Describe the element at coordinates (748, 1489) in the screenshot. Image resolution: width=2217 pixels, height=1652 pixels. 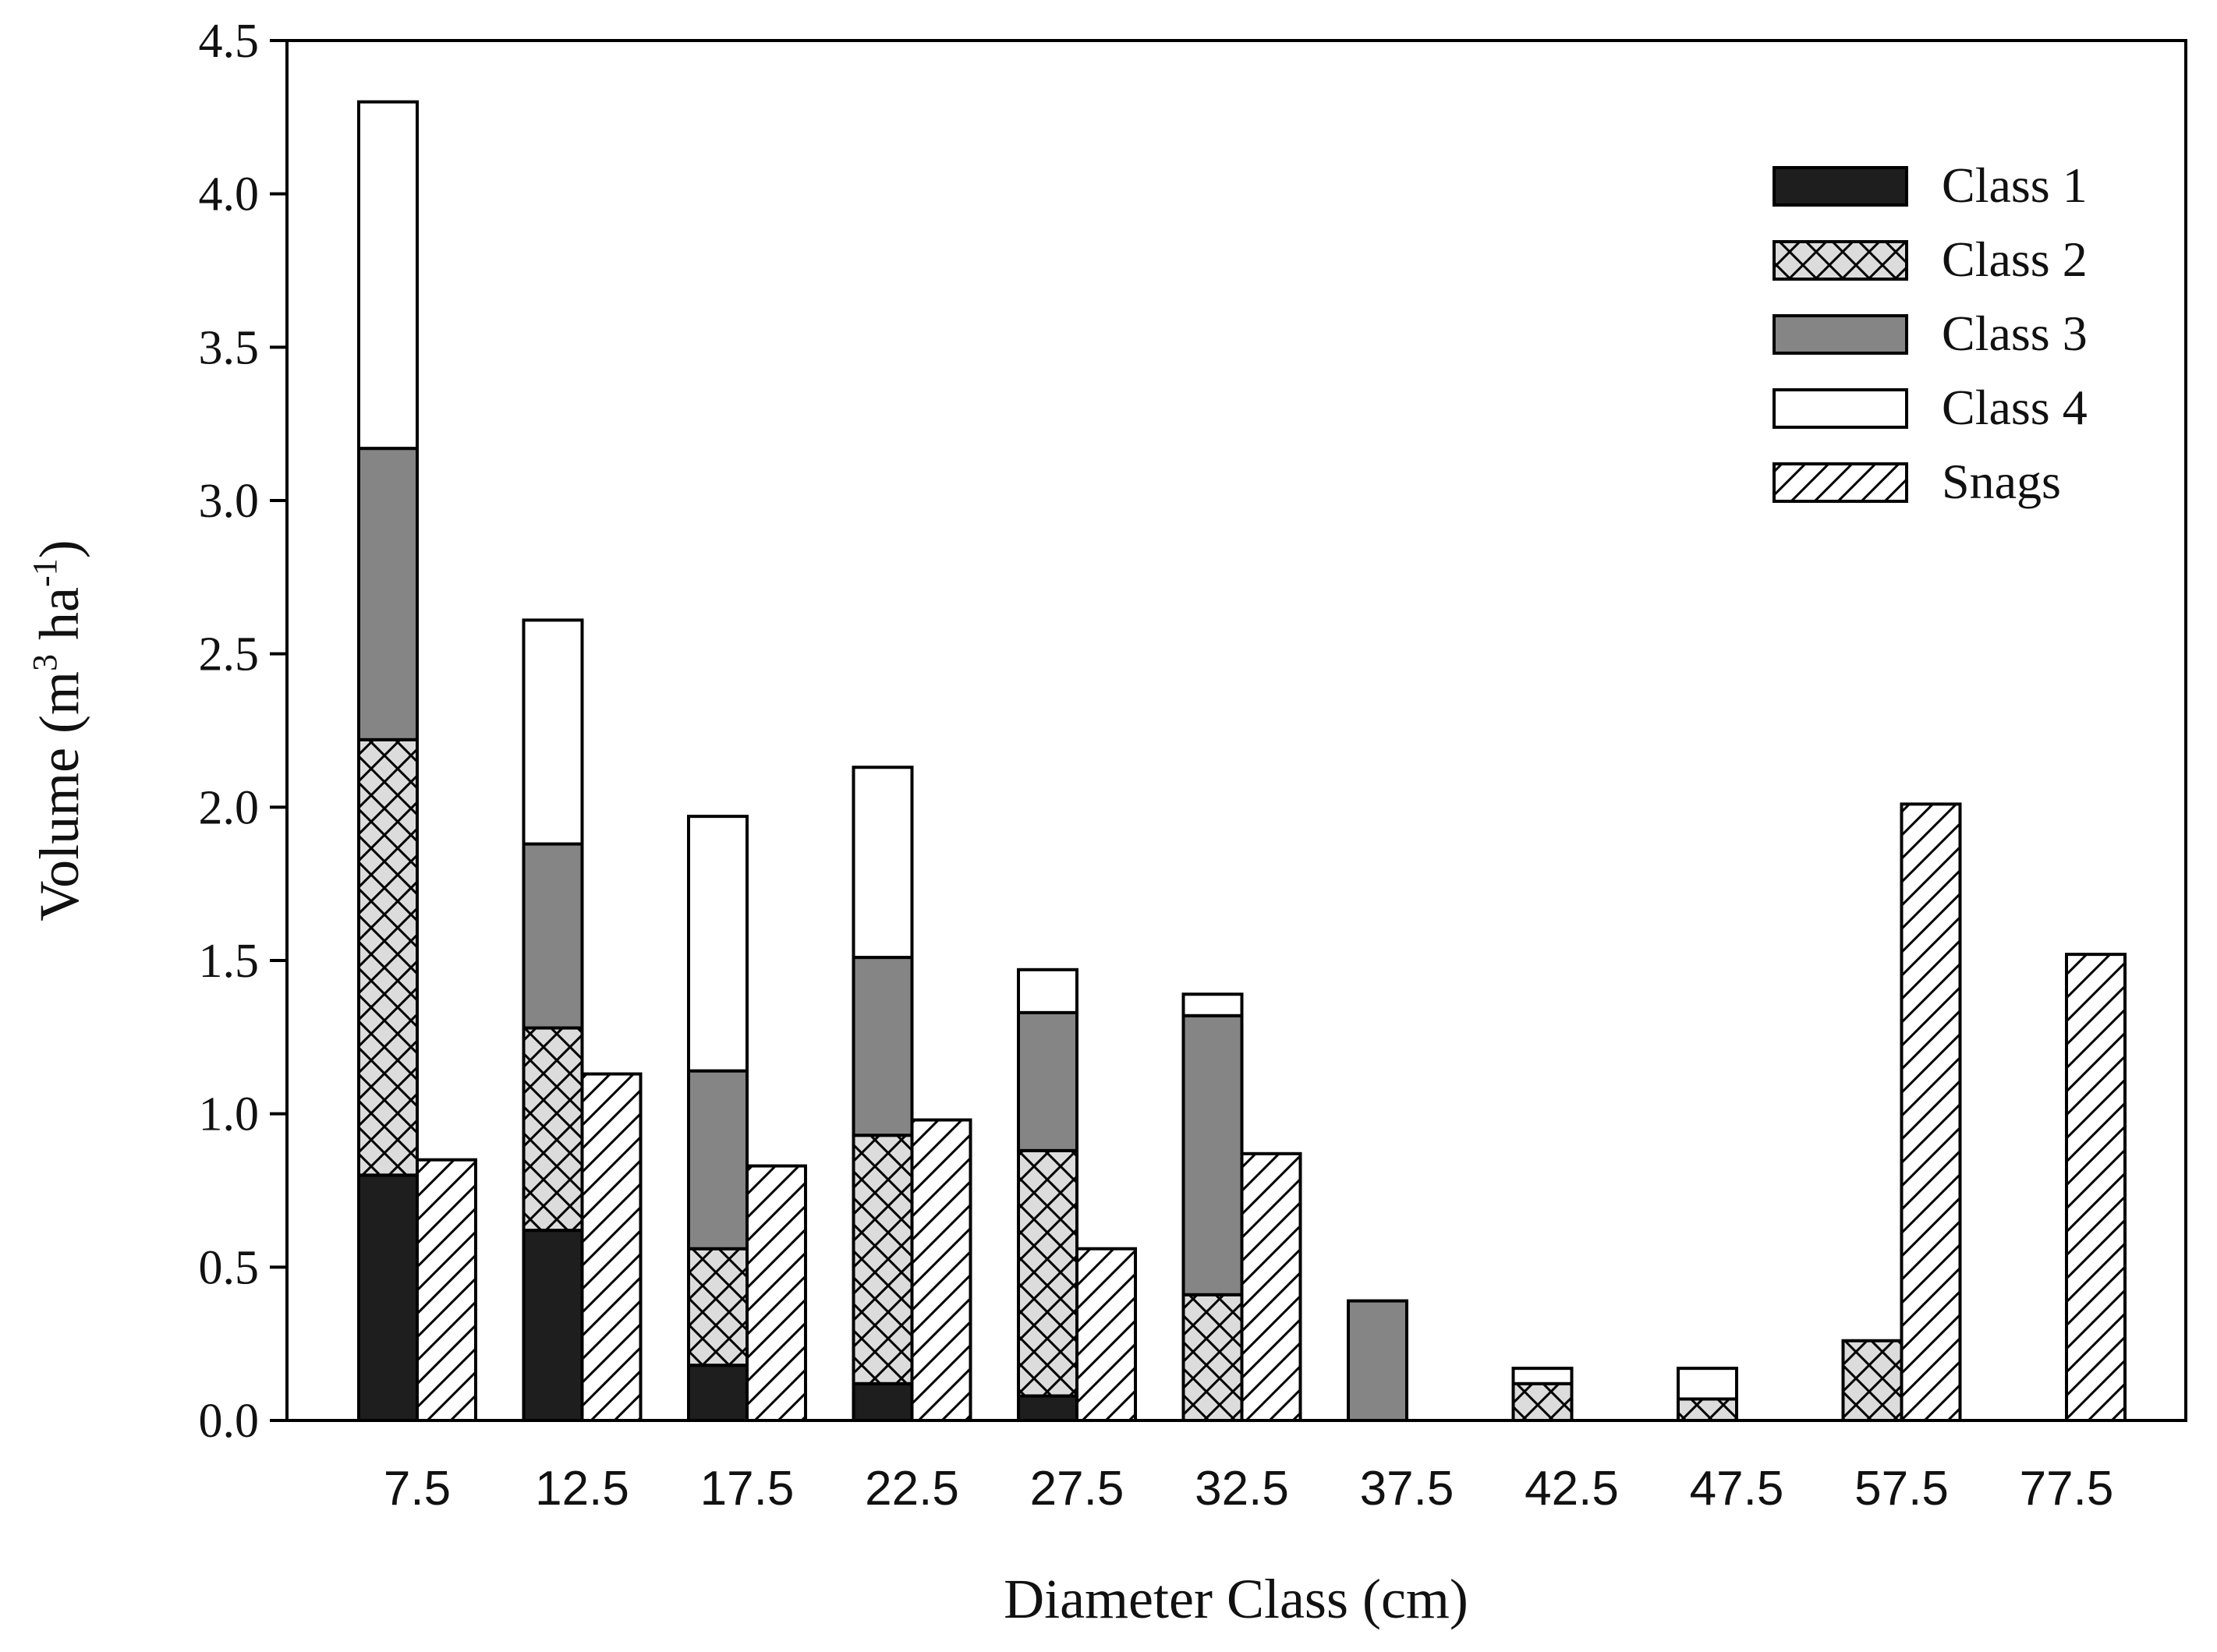
I see `x-tick-label: 17.5` at that location.